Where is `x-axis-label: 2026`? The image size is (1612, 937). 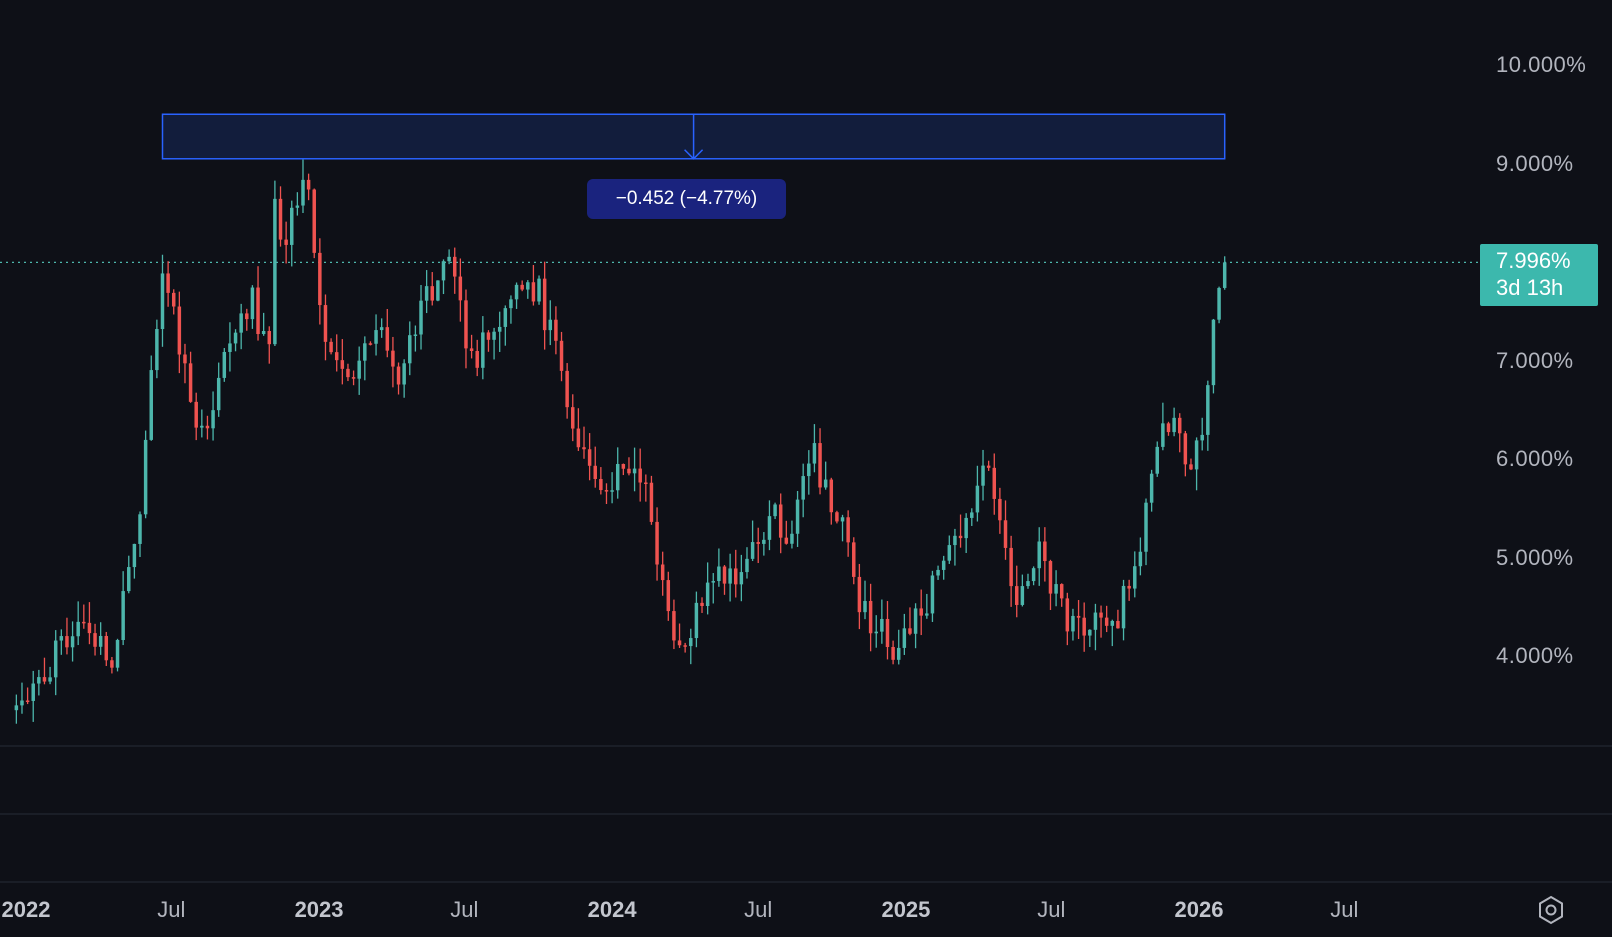 x-axis-label: 2026 is located at coordinates (1199, 909).